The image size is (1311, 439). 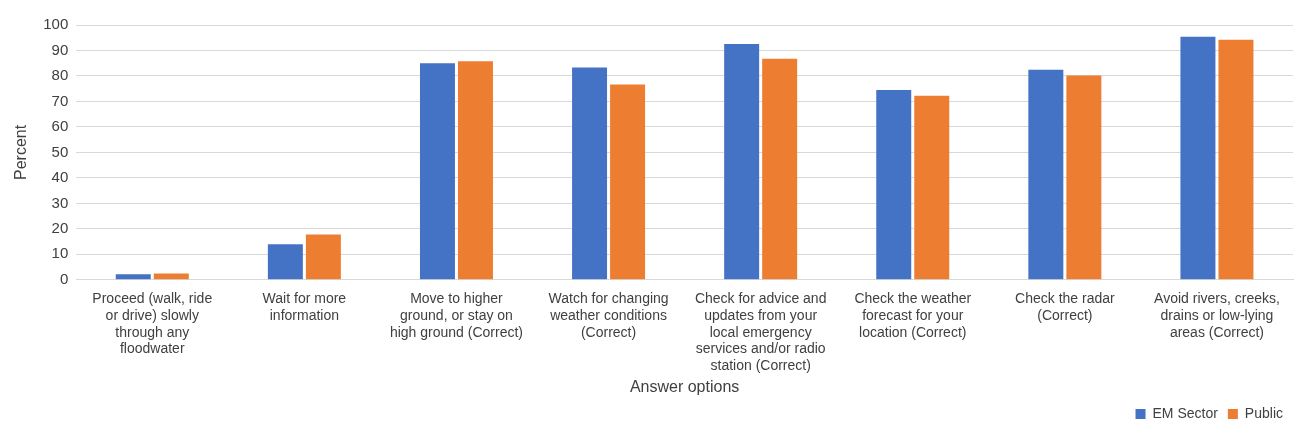 I want to click on y-tick-label: 80, so click(x=60, y=75).